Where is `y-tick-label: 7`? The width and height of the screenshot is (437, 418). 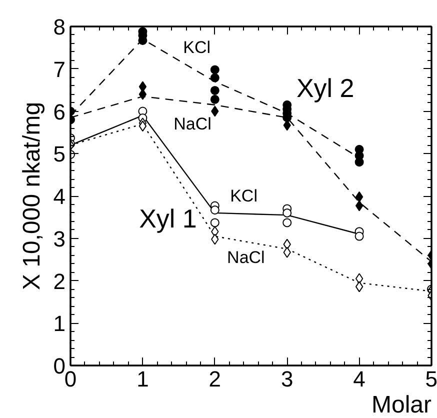 y-tick-label: 7 is located at coordinates (59, 69).